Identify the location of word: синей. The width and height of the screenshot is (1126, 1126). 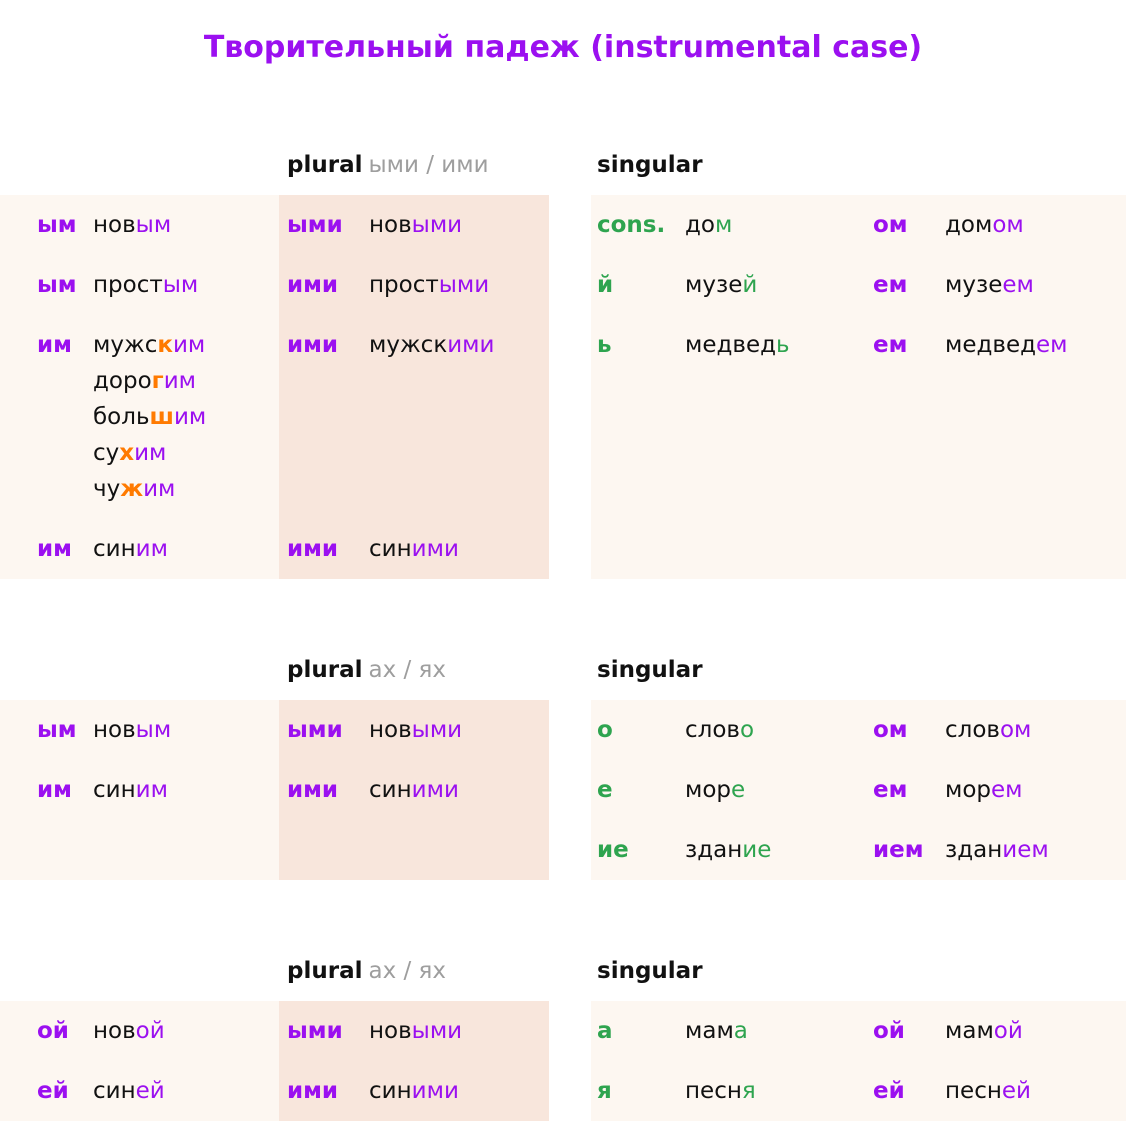
(186, 1091).